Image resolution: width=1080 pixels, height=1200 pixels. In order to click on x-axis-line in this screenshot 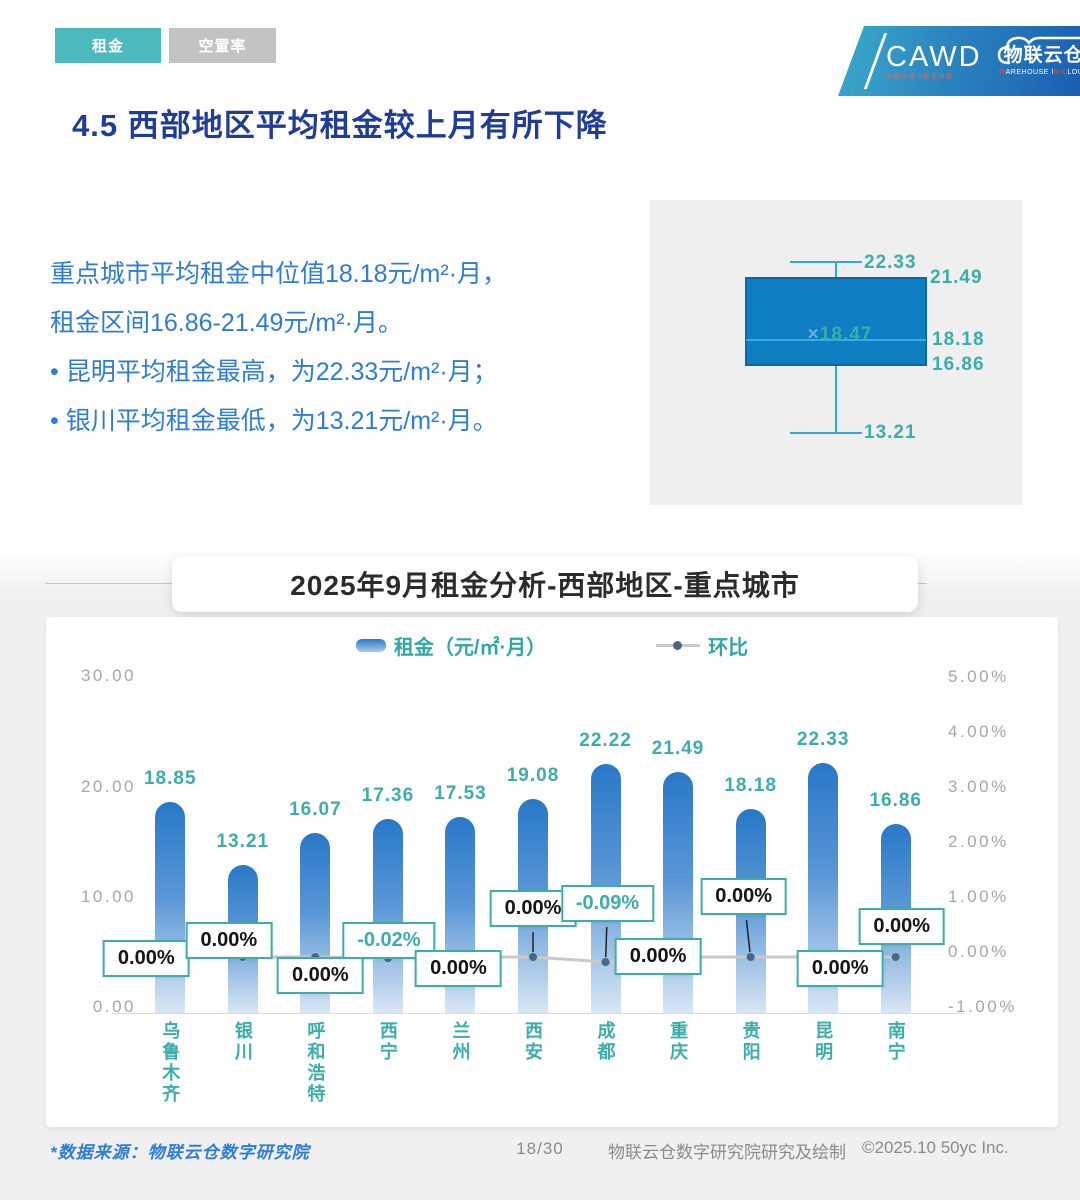, I will do `click(538, 1013)`.